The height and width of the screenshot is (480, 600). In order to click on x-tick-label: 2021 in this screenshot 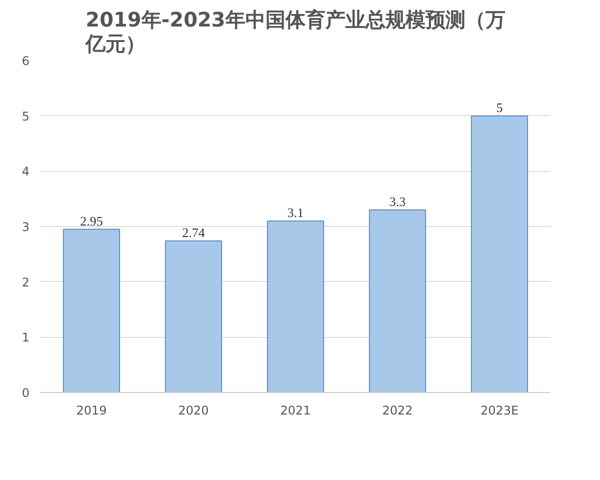, I will do `click(295, 411)`.